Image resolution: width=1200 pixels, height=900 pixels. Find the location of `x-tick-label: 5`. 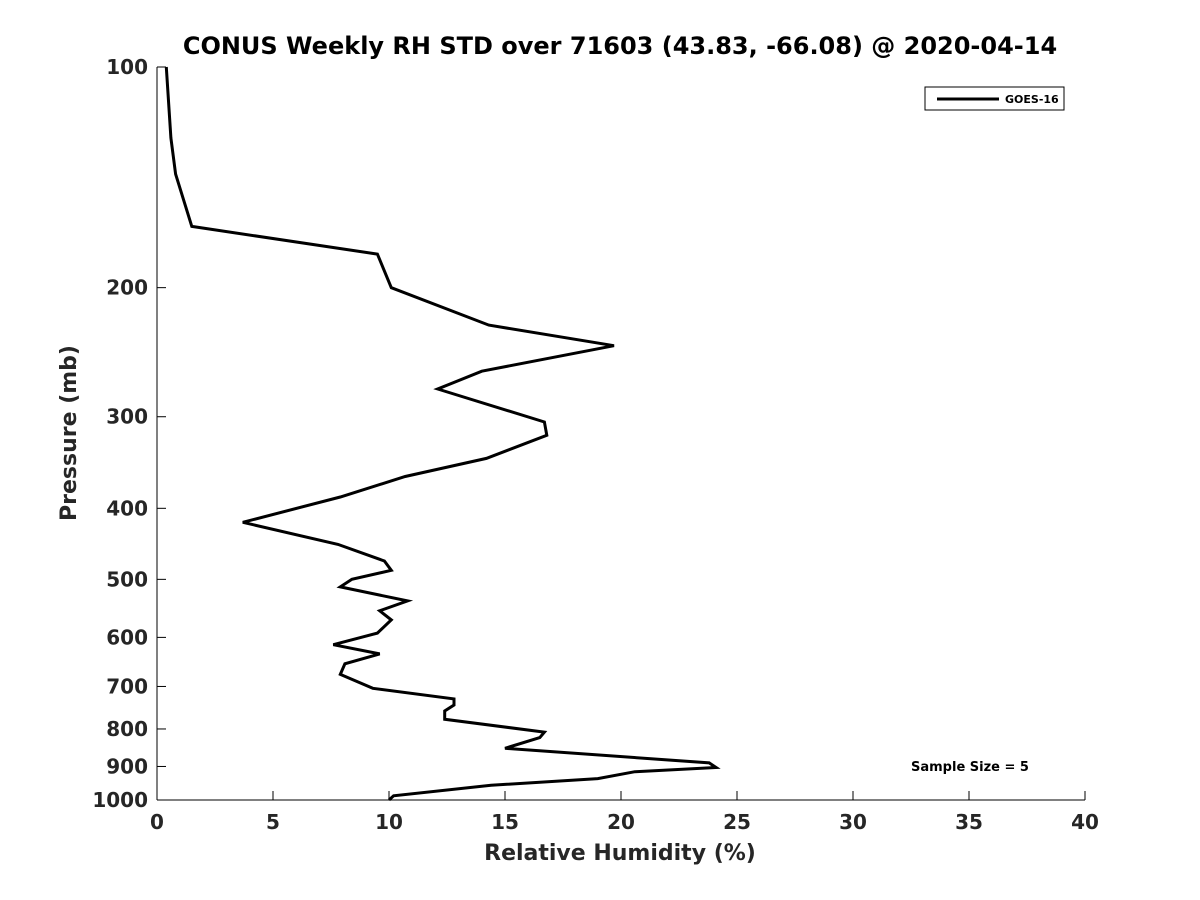

x-tick-label: 5 is located at coordinates (273, 822).